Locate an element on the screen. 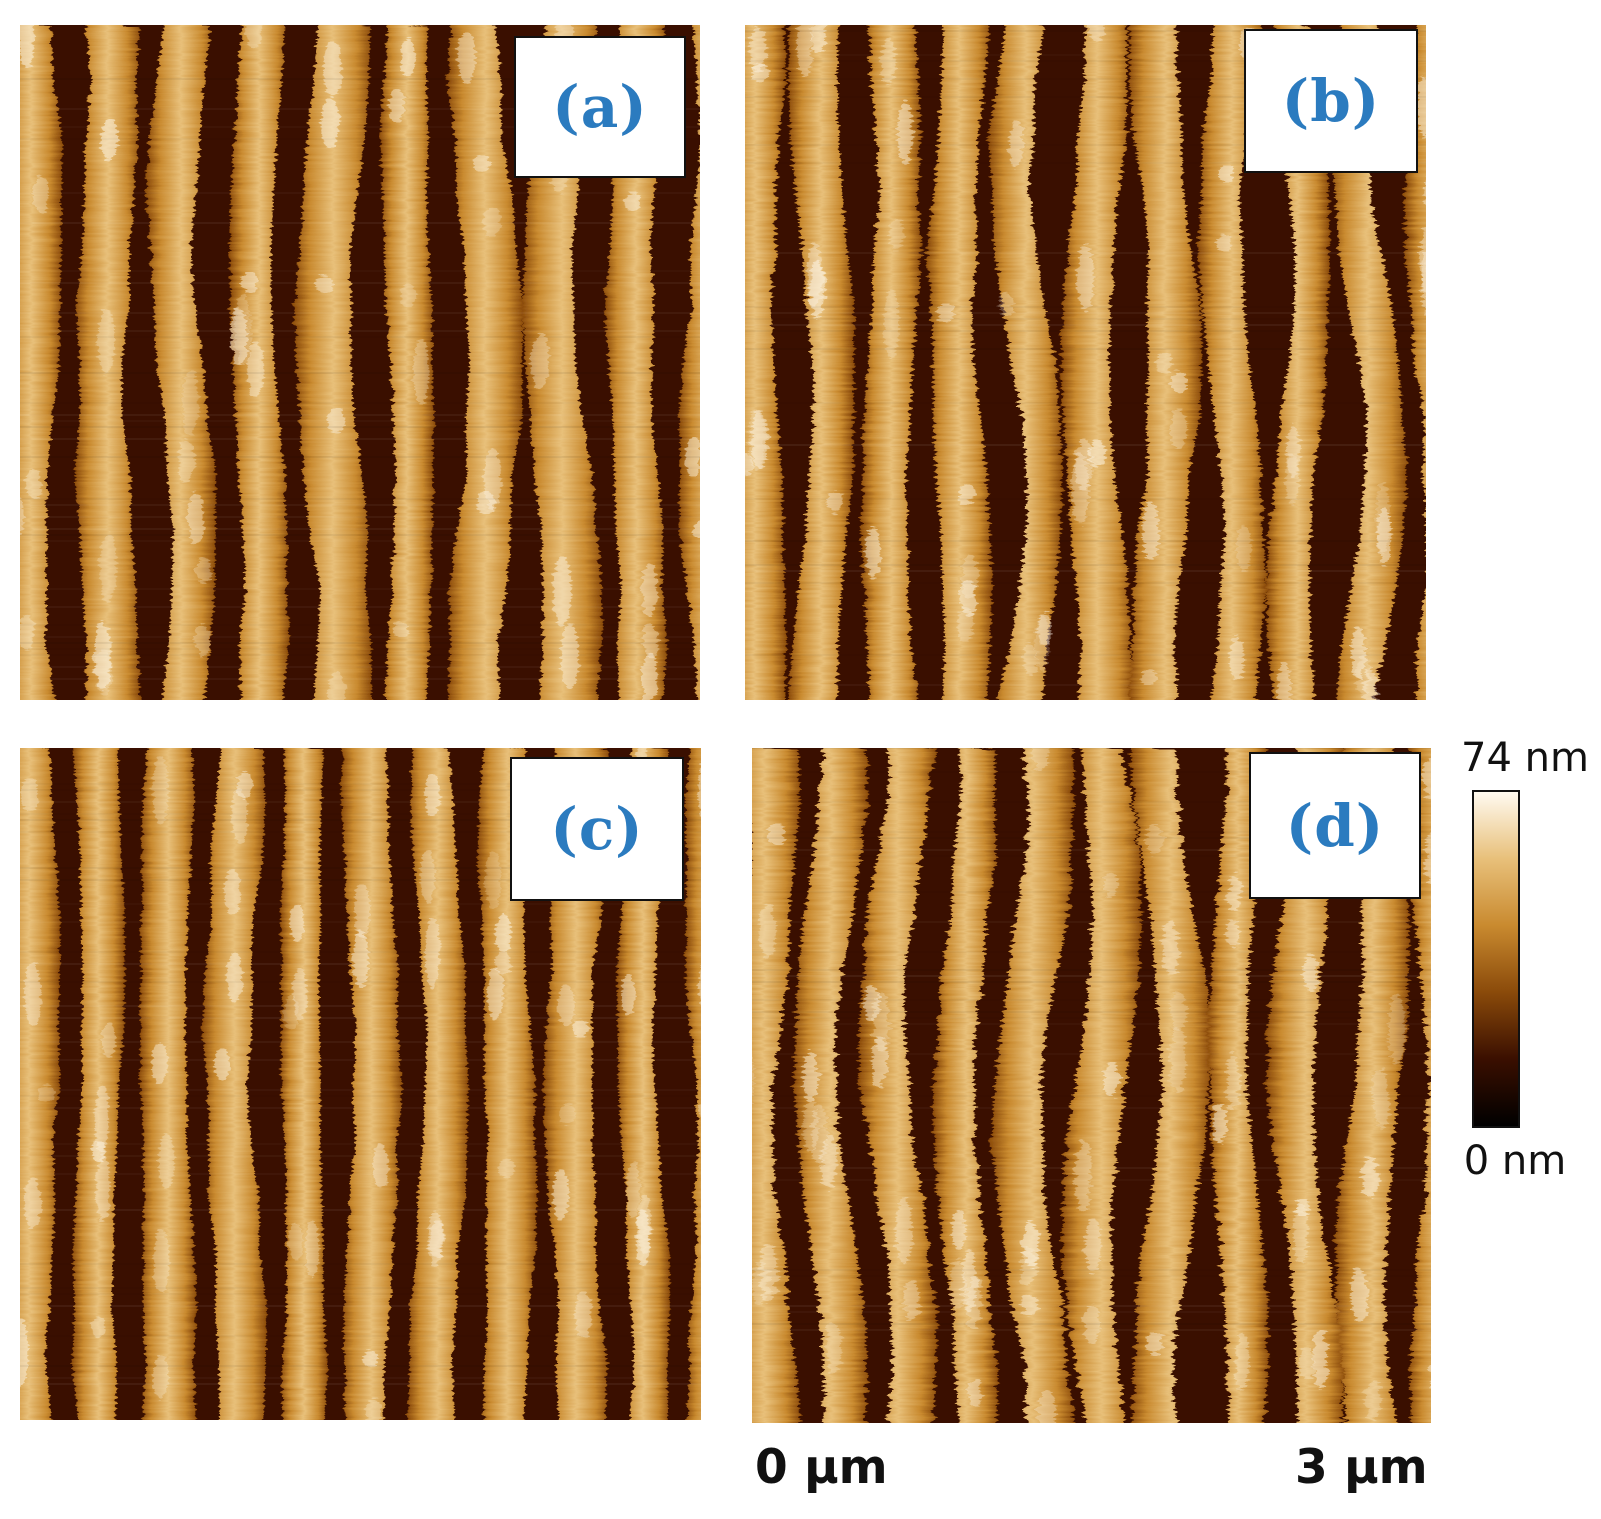 This screenshot has width=1601, height=1519. panel-label-b: (b) is located at coordinates (1331, 101).